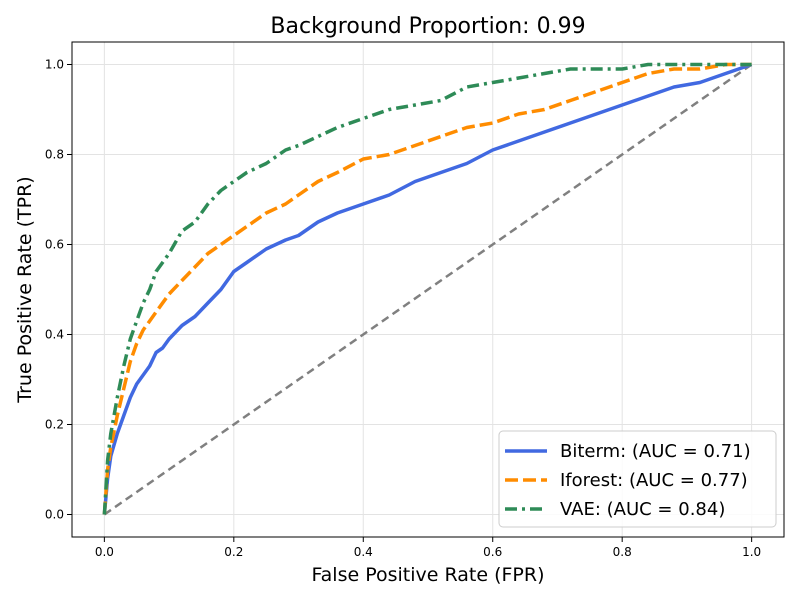 The image size is (800, 605). What do you see at coordinates (427, 26) in the screenshot?
I see `chart-title: Background Proportion: 0.99` at bounding box center [427, 26].